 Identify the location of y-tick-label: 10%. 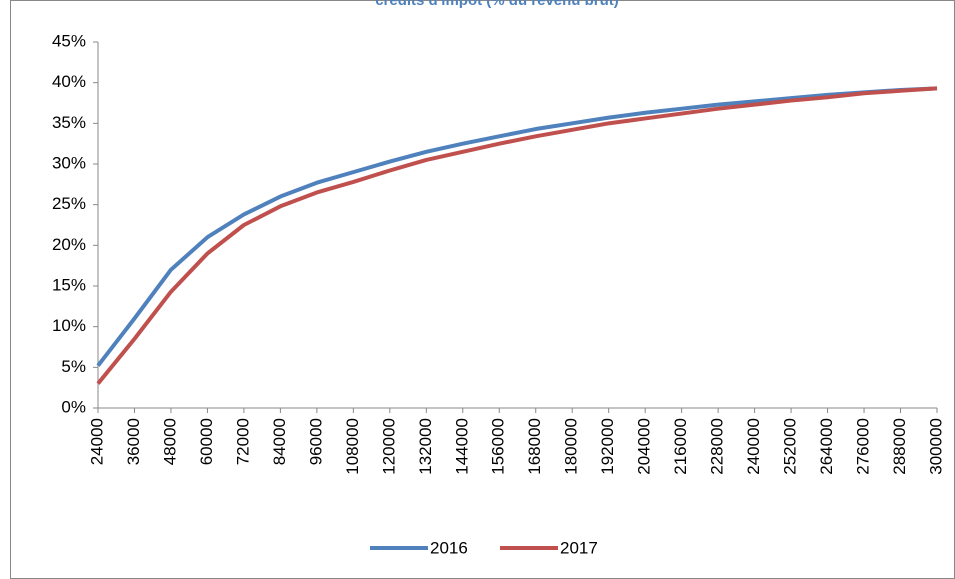
(69, 325).